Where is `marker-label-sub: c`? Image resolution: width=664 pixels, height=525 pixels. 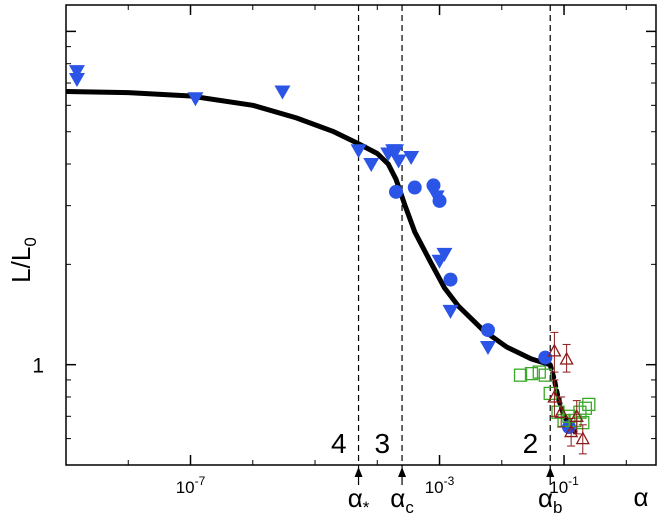 marker-label-sub: c is located at coordinates (409, 507).